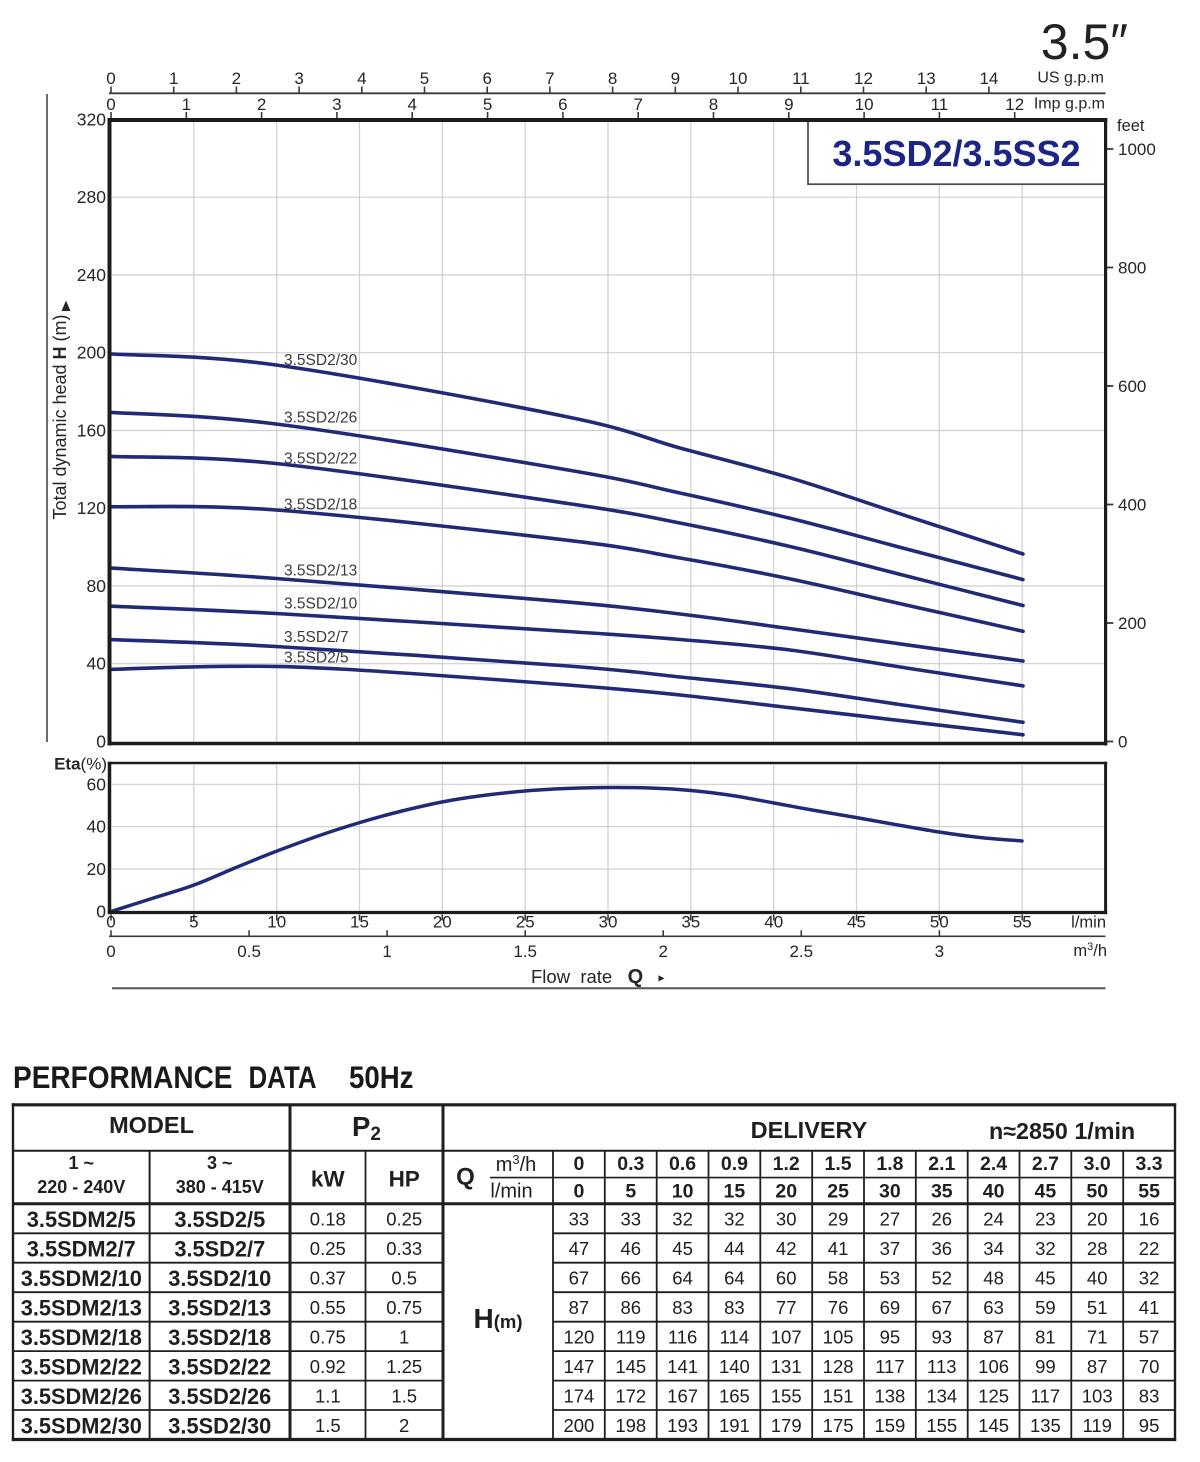 The width and height of the screenshot is (1200, 1462). Describe the element at coordinates (788, 104) in the screenshot. I see `svg-text: 9` at that location.